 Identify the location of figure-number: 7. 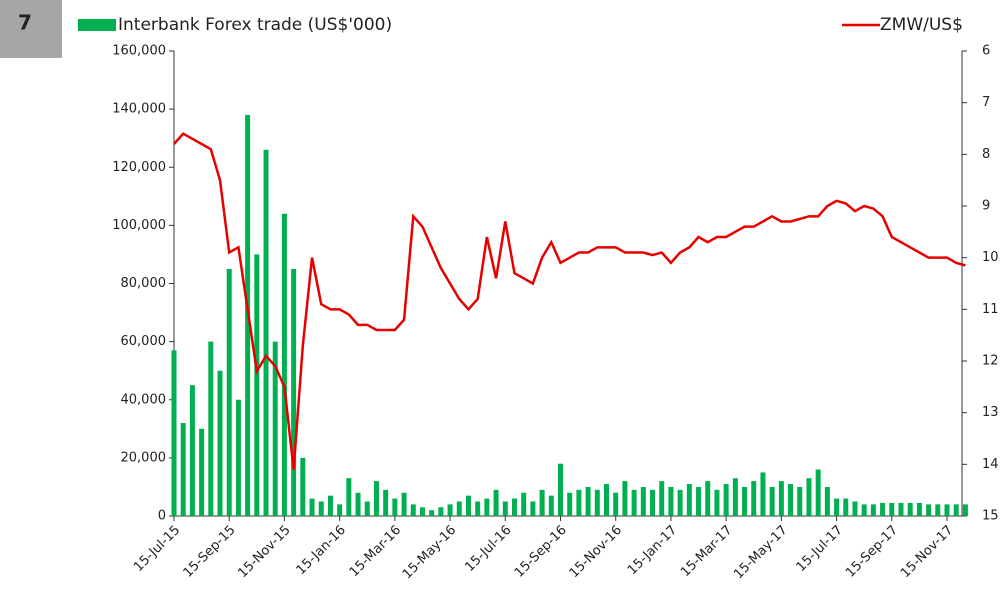
(25, 23).